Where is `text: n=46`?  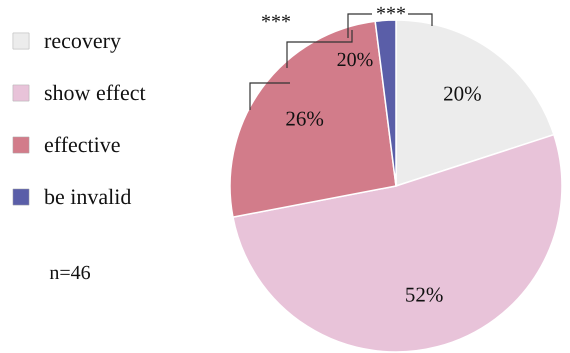
text: n=46 is located at coordinates (70, 273).